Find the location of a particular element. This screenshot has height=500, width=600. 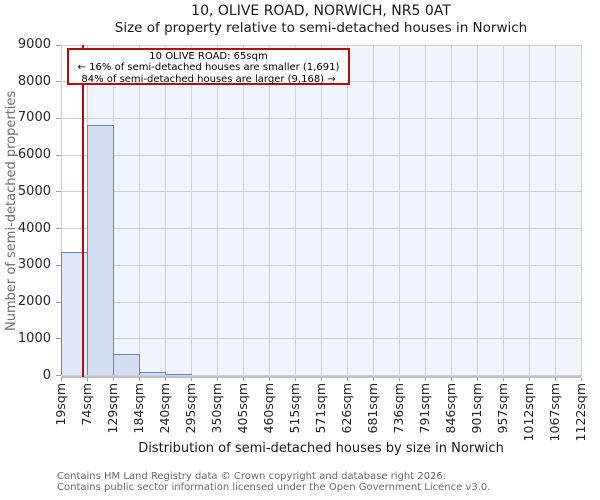

y-tick-label: 2000 is located at coordinates (34, 302).